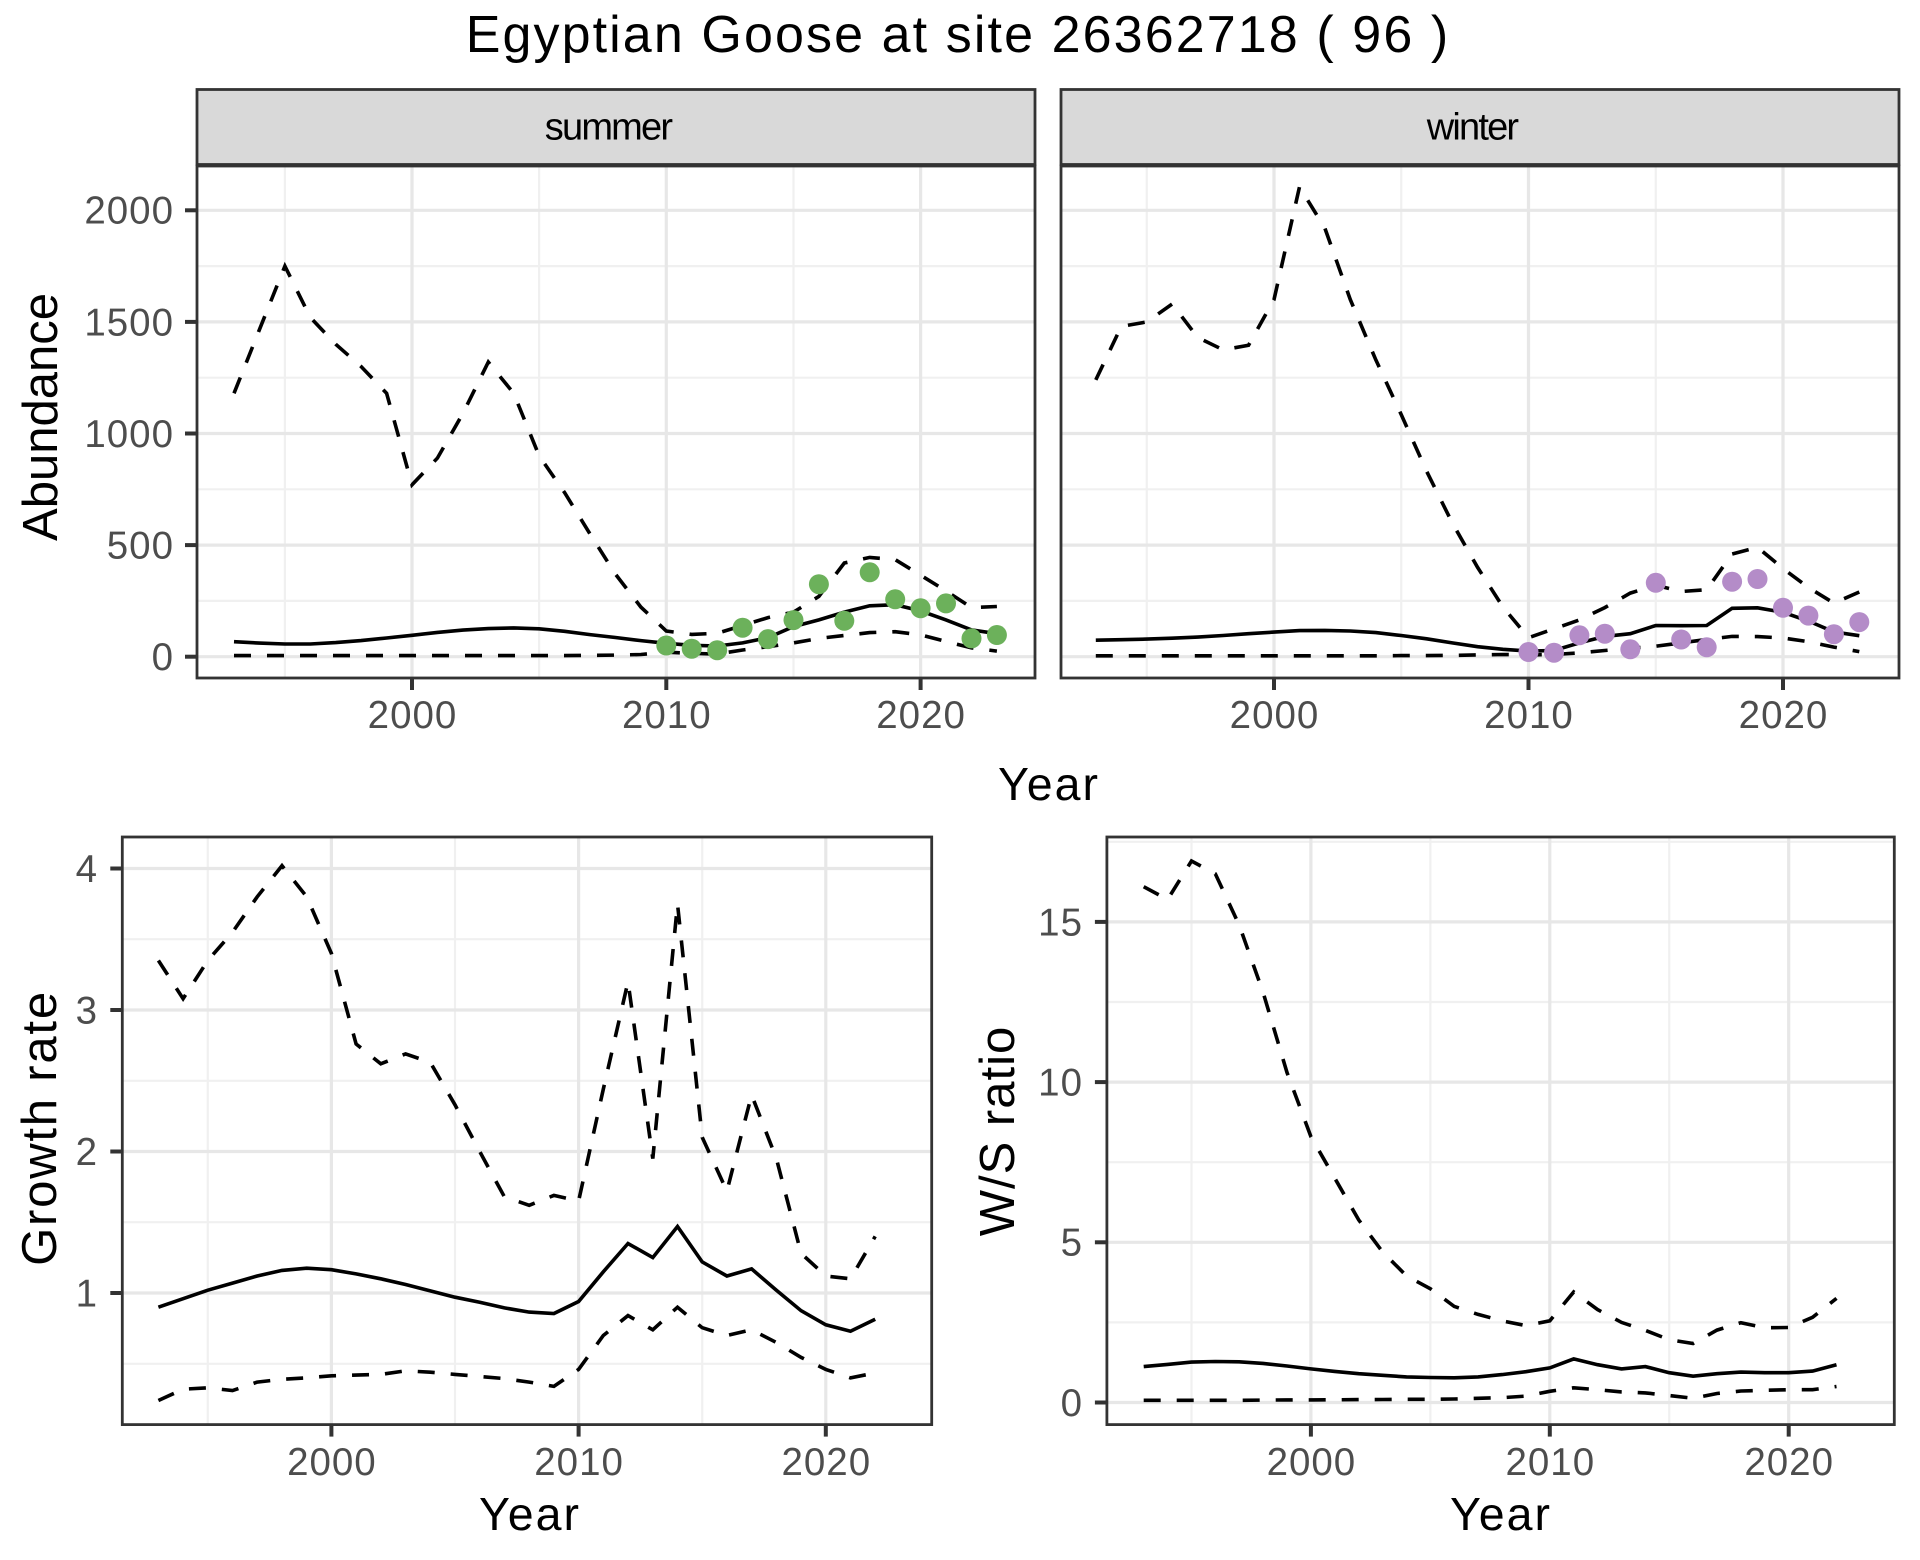  Describe the element at coordinates (958, 35) in the screenshot. I see `svg-text:Egyptian Goose at site 2636271: Egyptian Goose at site 26362718 ( 96 )` at that location.